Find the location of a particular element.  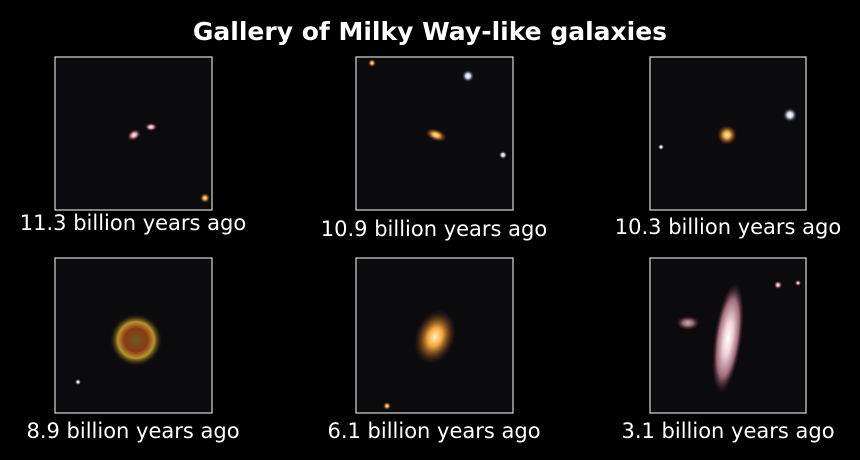

panel: 10.3 billion years ago is located at coordinates (728, 147).